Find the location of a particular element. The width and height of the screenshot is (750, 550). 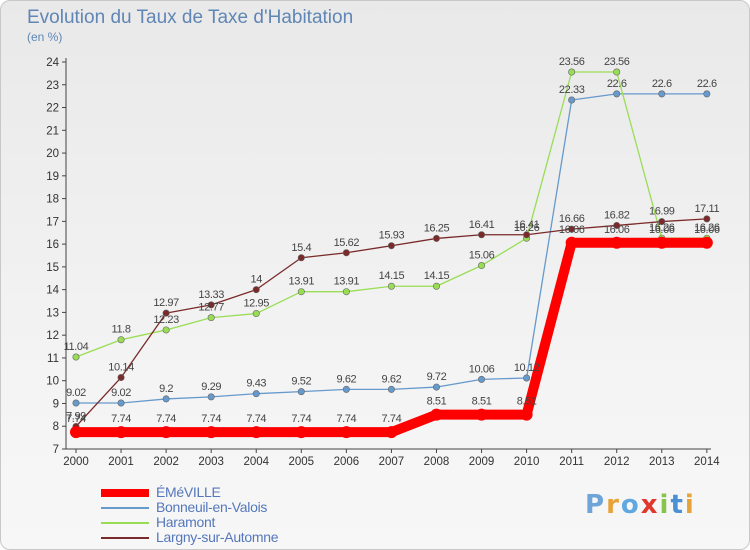

x-tick-label: 2002 is located at coordinates (166, 462).